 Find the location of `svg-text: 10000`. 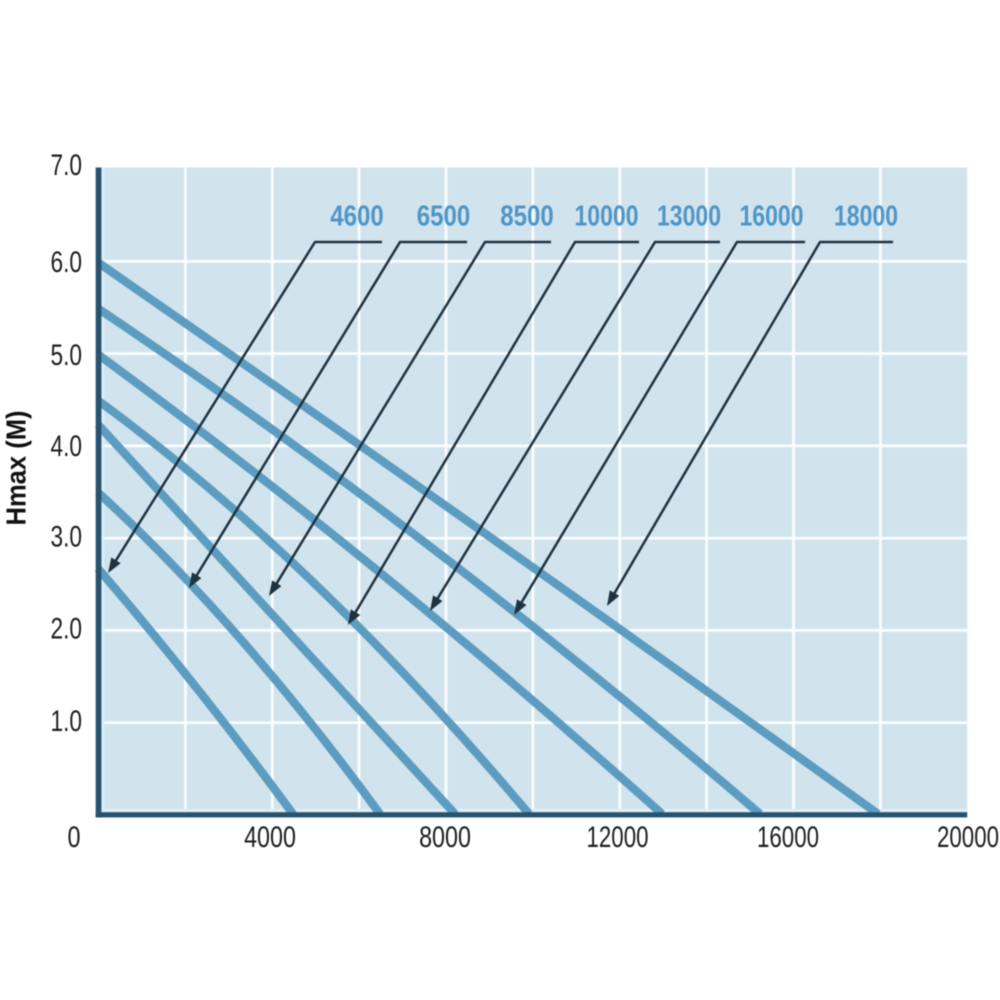

svg-text: 10000 is located at coordinates (607, 217).